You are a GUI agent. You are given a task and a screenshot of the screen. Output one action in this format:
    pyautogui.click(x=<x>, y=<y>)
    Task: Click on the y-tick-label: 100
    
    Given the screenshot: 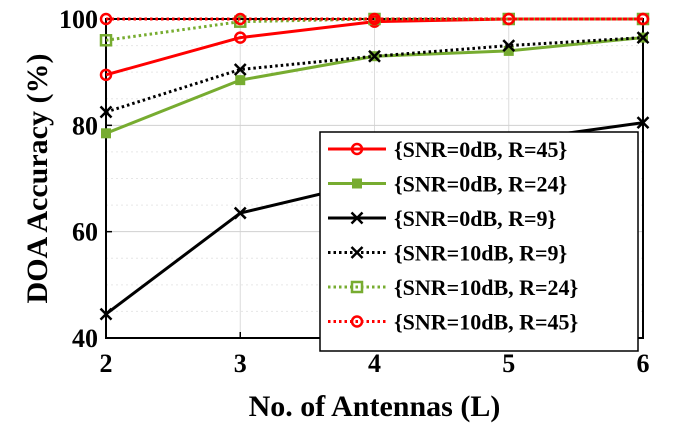 What is the action you would take?
    pyautogui.click(x=78, y=19)
    